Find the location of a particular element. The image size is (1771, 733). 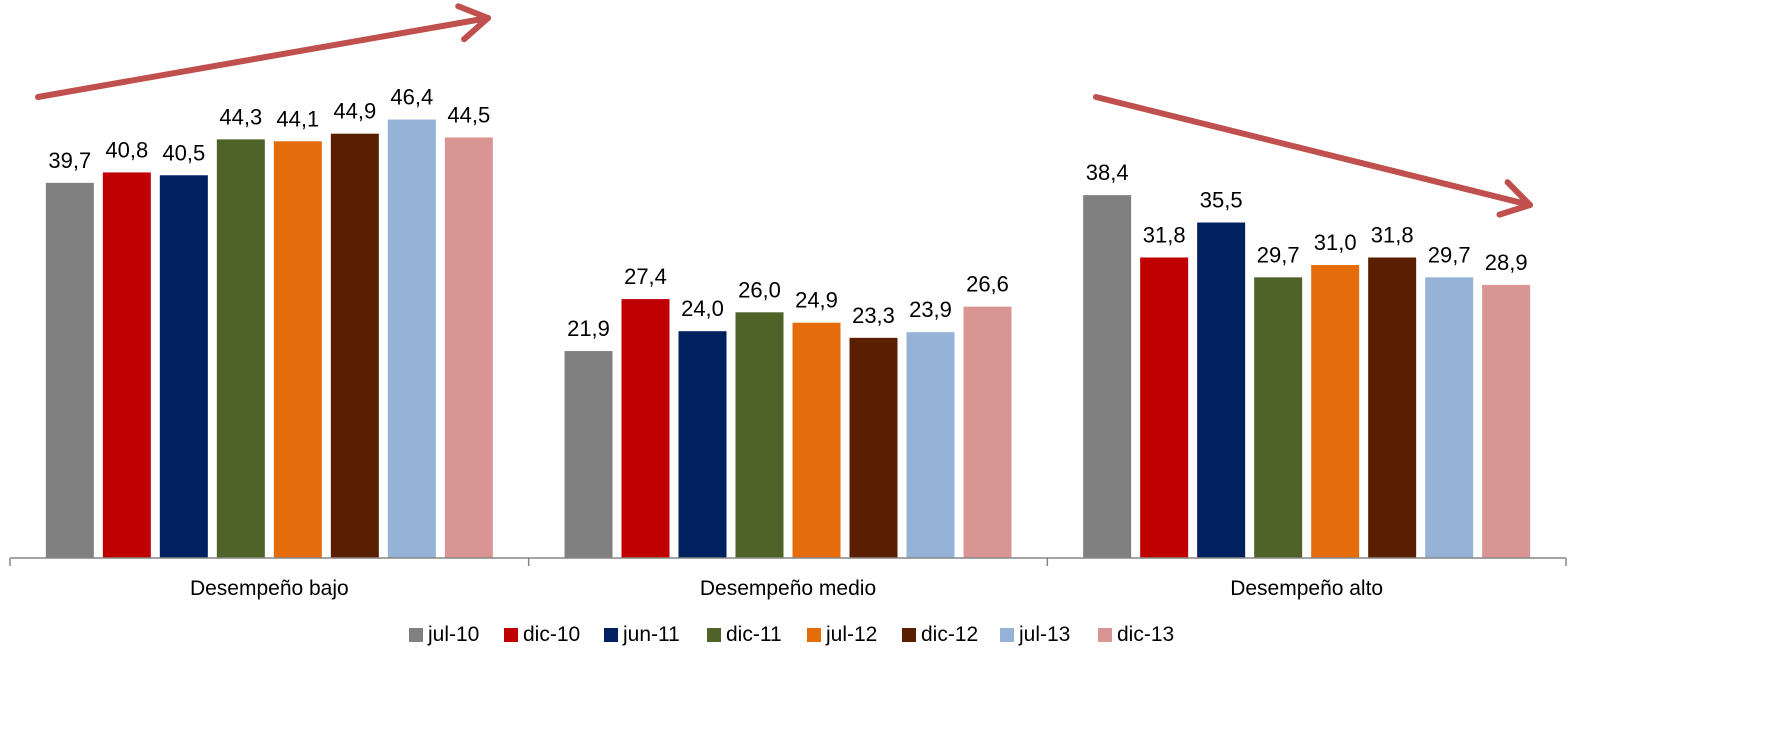

data-label: 28,9 is located at coordinates (1506, 262).